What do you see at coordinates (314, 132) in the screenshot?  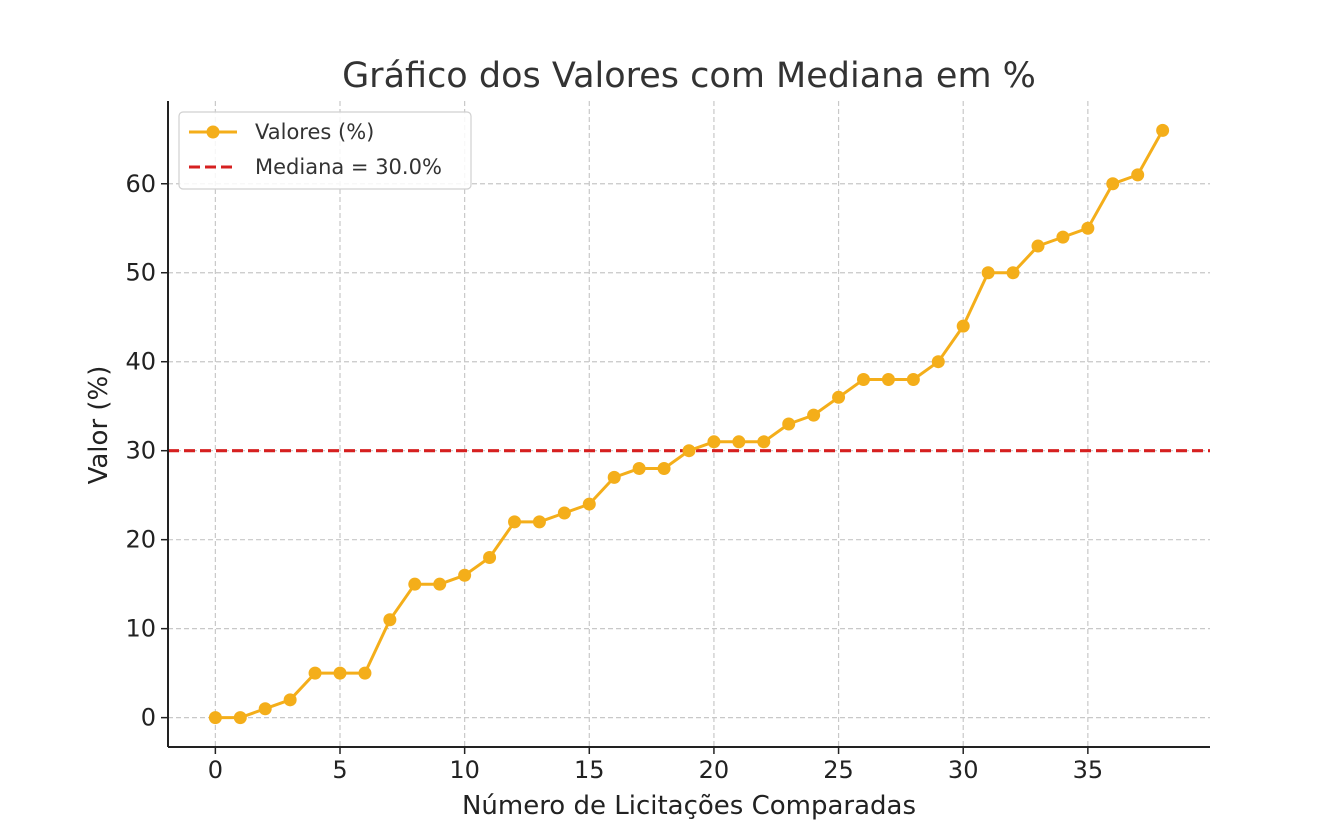 I see `legend-series-label: Valores (%)` at bounding box center [314, 132].